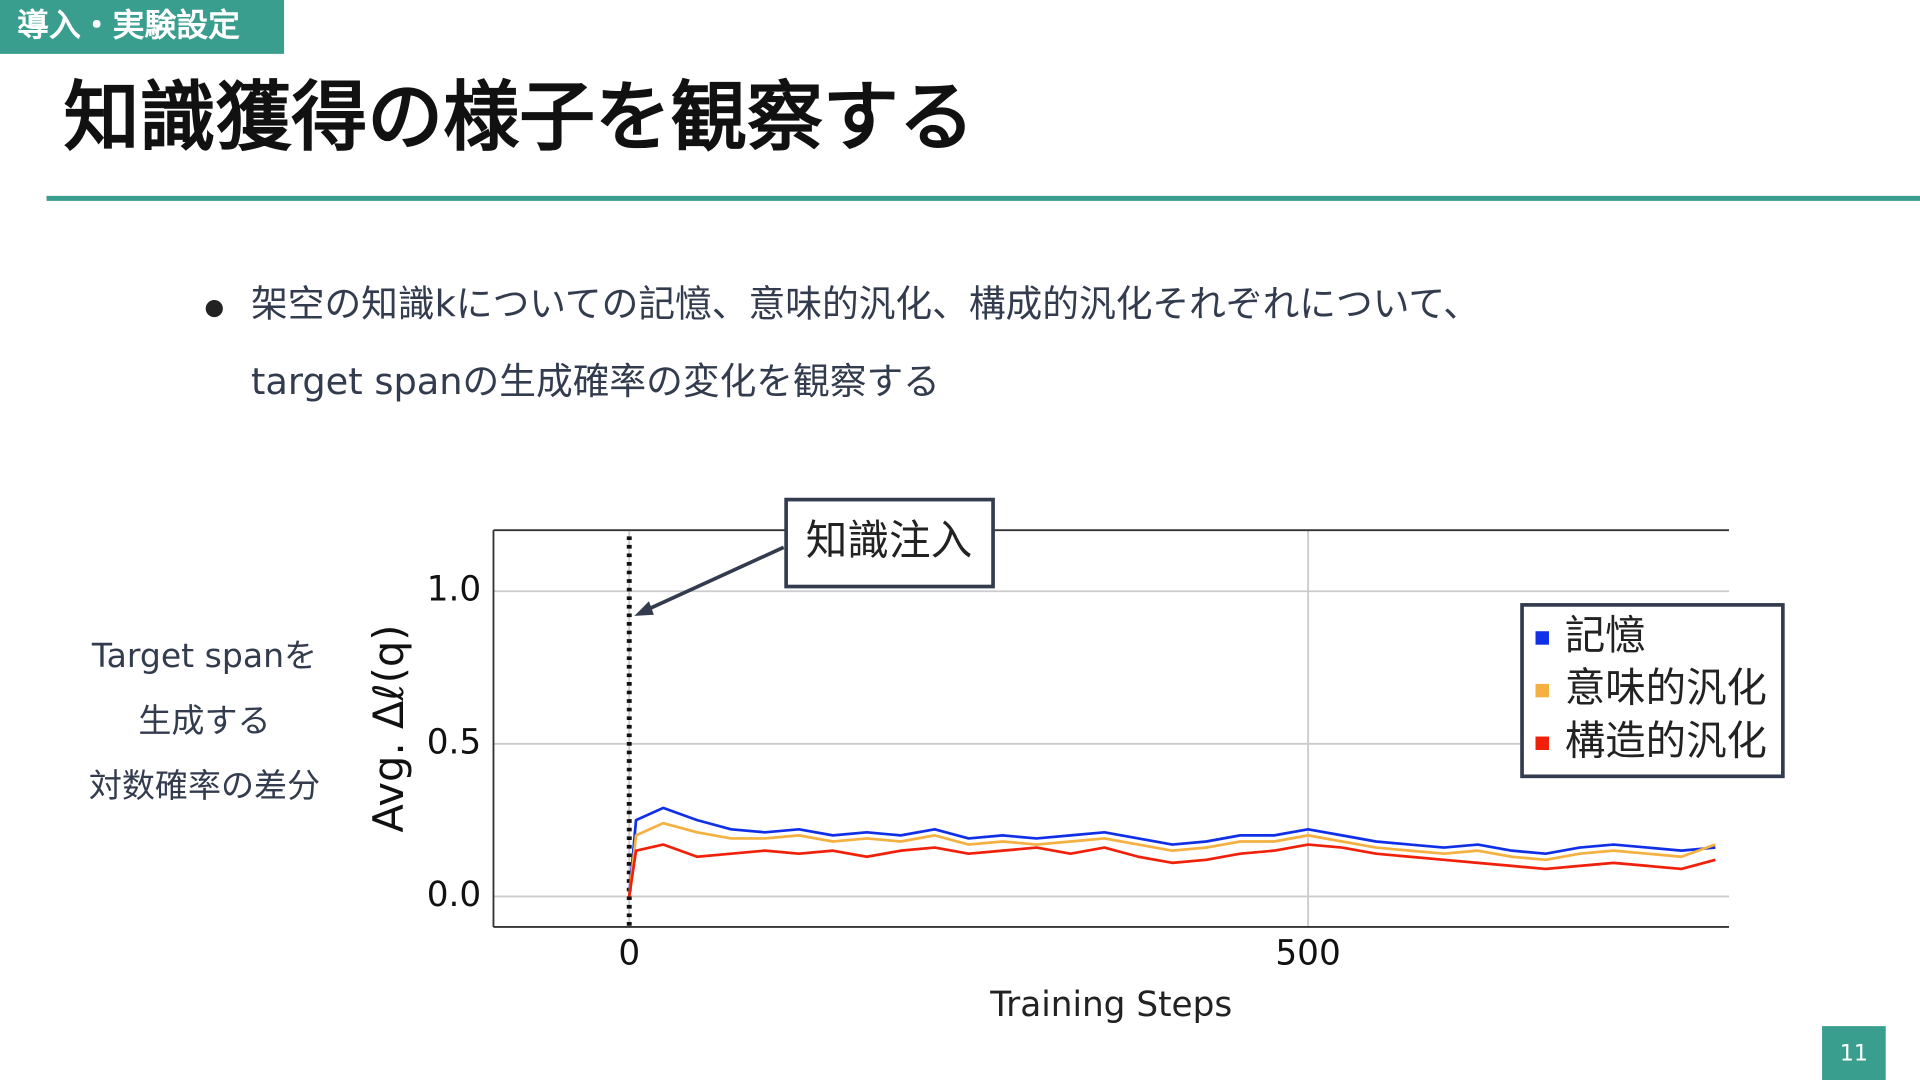 This screenshot has height=1080, width=1920. What do you see at coordinates (454, 895) in the screenshot?
I see `y-tick-label: 0.0` at bounding box center [454, 895].